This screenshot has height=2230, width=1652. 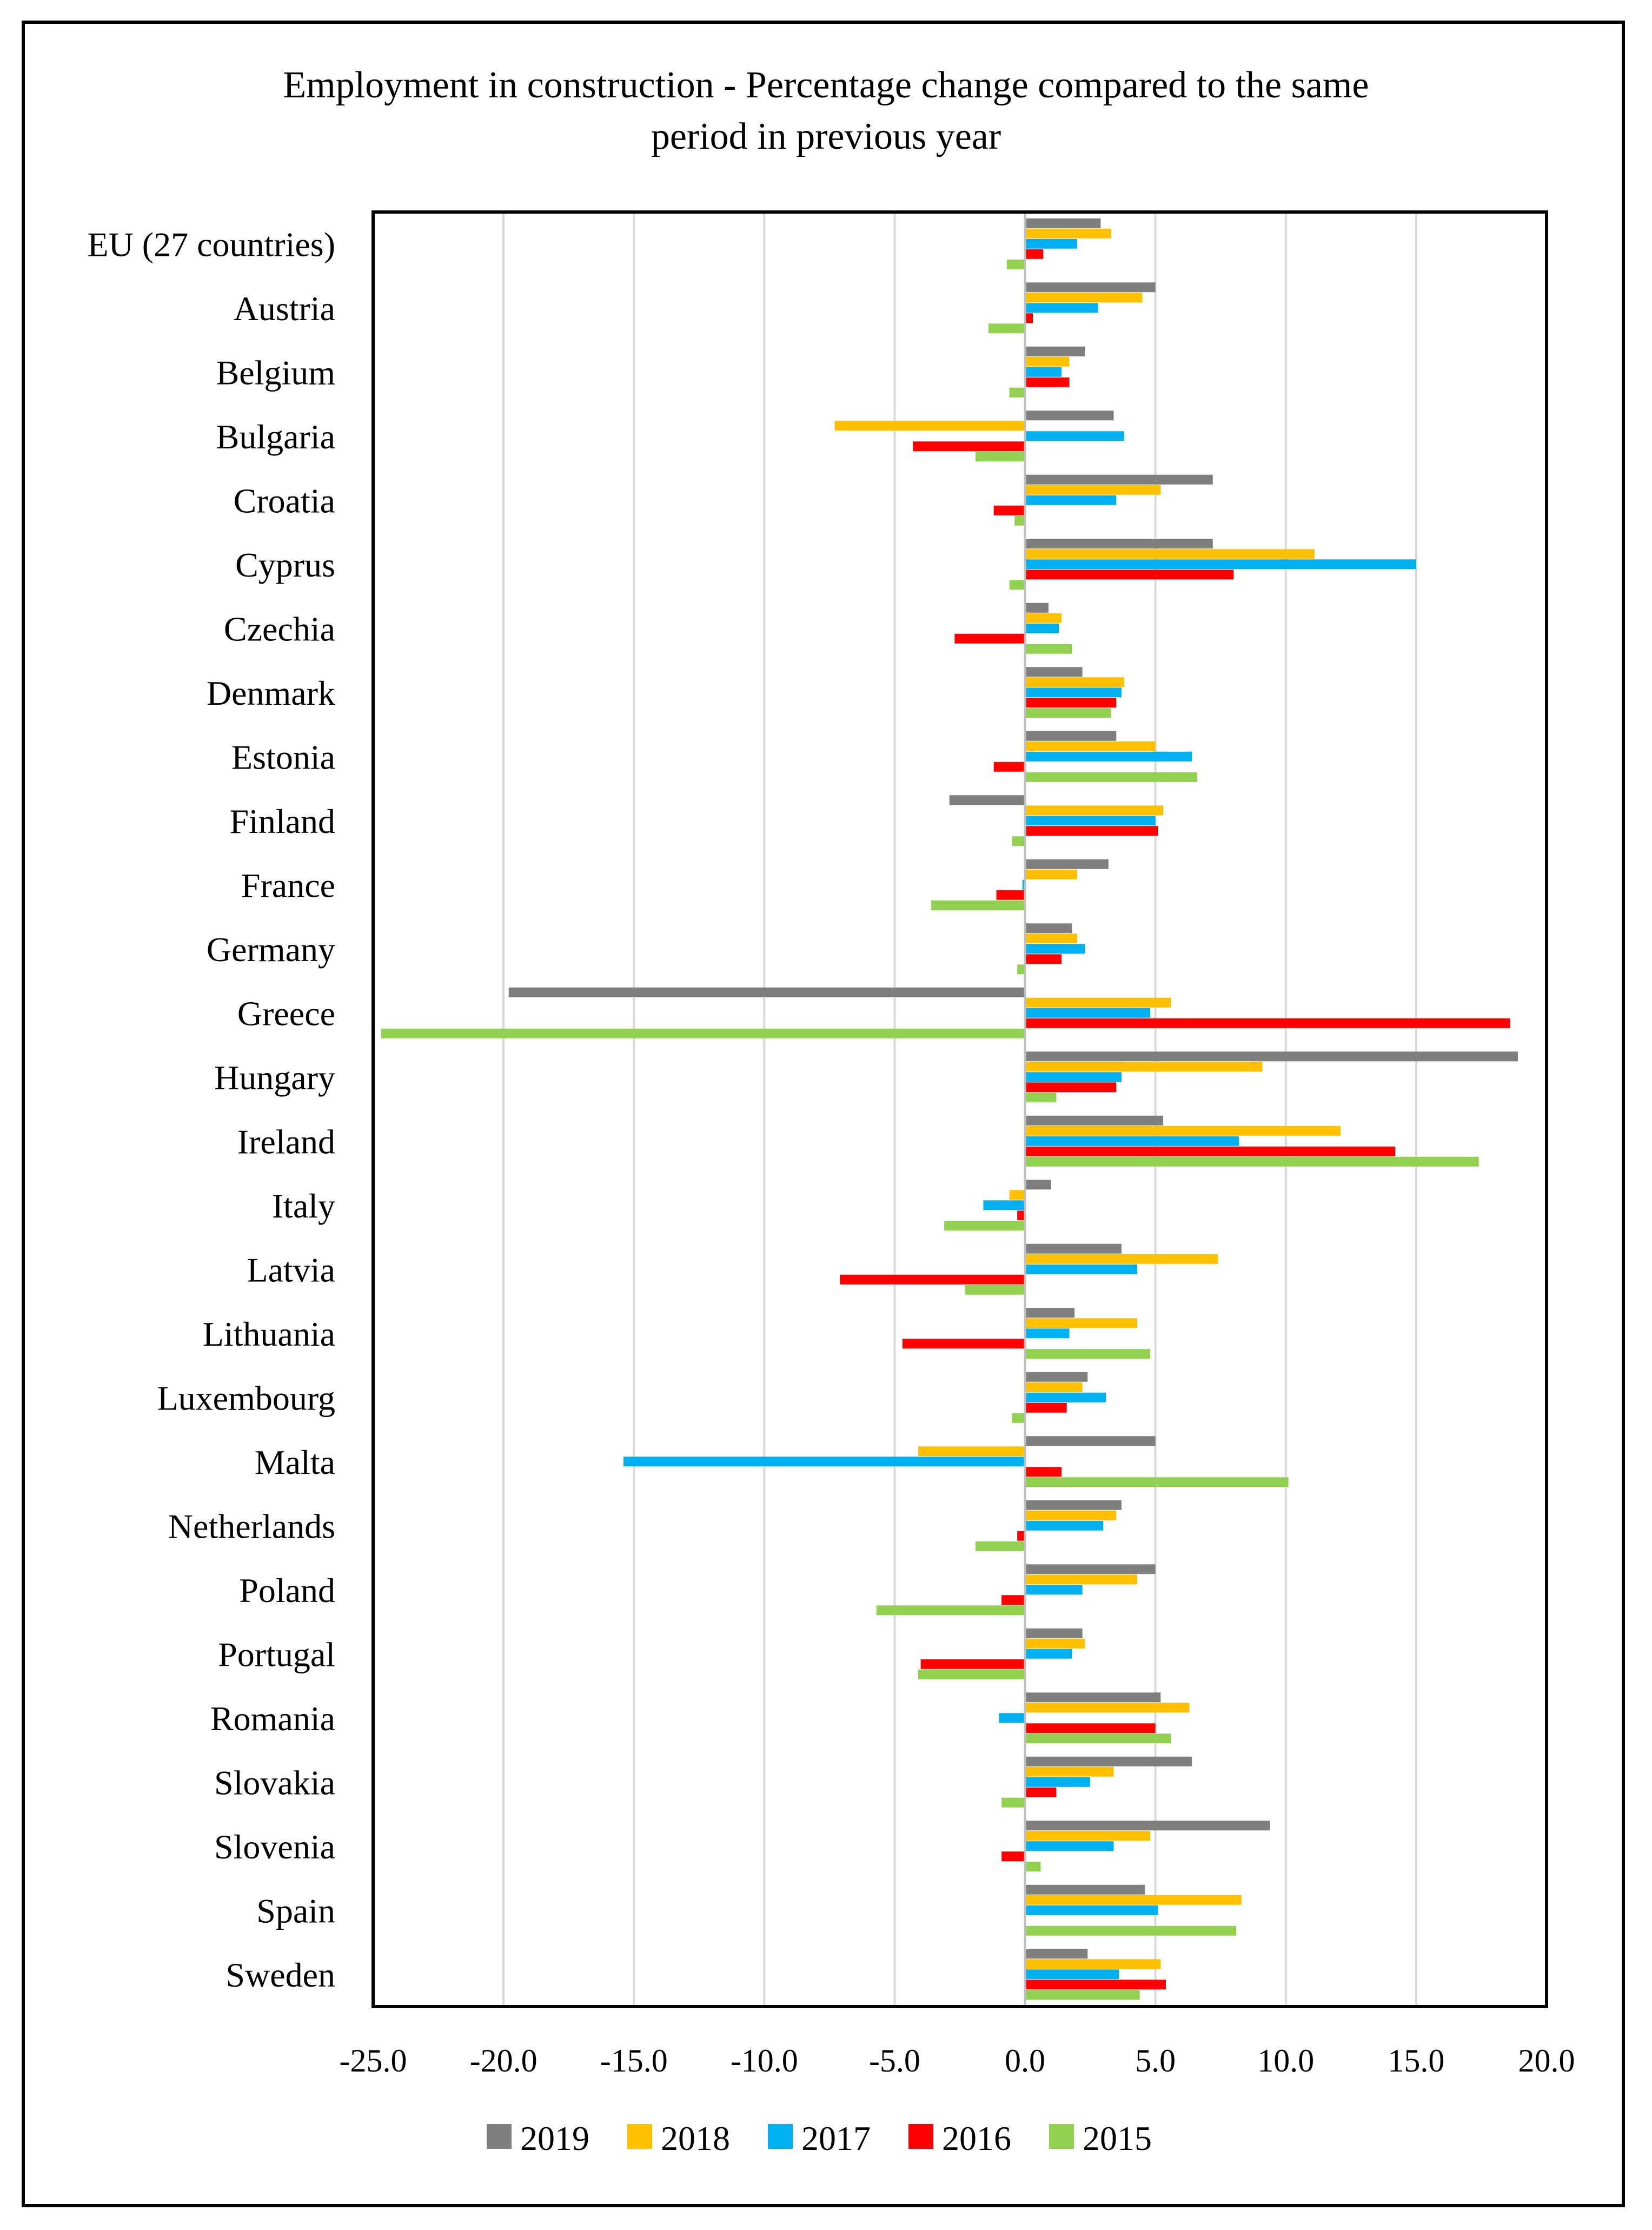 I want to click on bar-finland-2018, so click(x=1094, y=810).